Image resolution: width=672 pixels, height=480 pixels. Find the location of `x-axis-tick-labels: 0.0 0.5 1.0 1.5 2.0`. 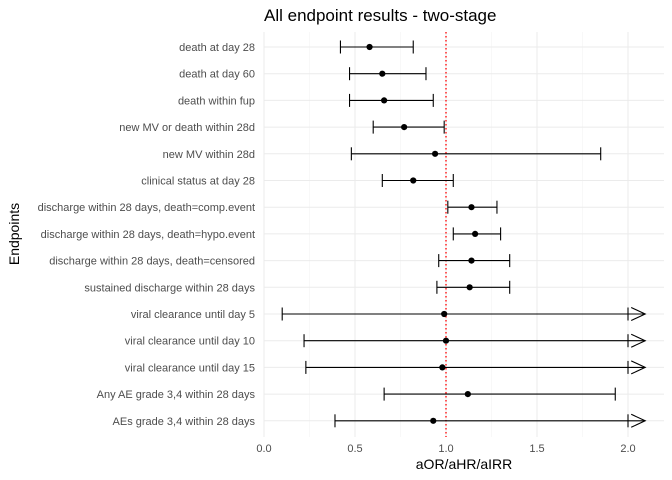

x-axis-tick-labels: 0.0 0.5 1.0 1.5 2.0 is located at coordinates (445, 449).